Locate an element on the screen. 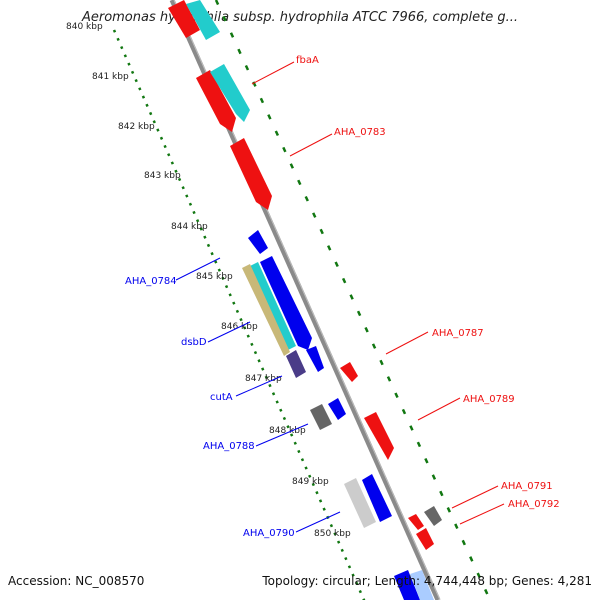 This screenshot has height=600, width=600. feature-AHA_0788-blue is located at coordinates (337, 409).